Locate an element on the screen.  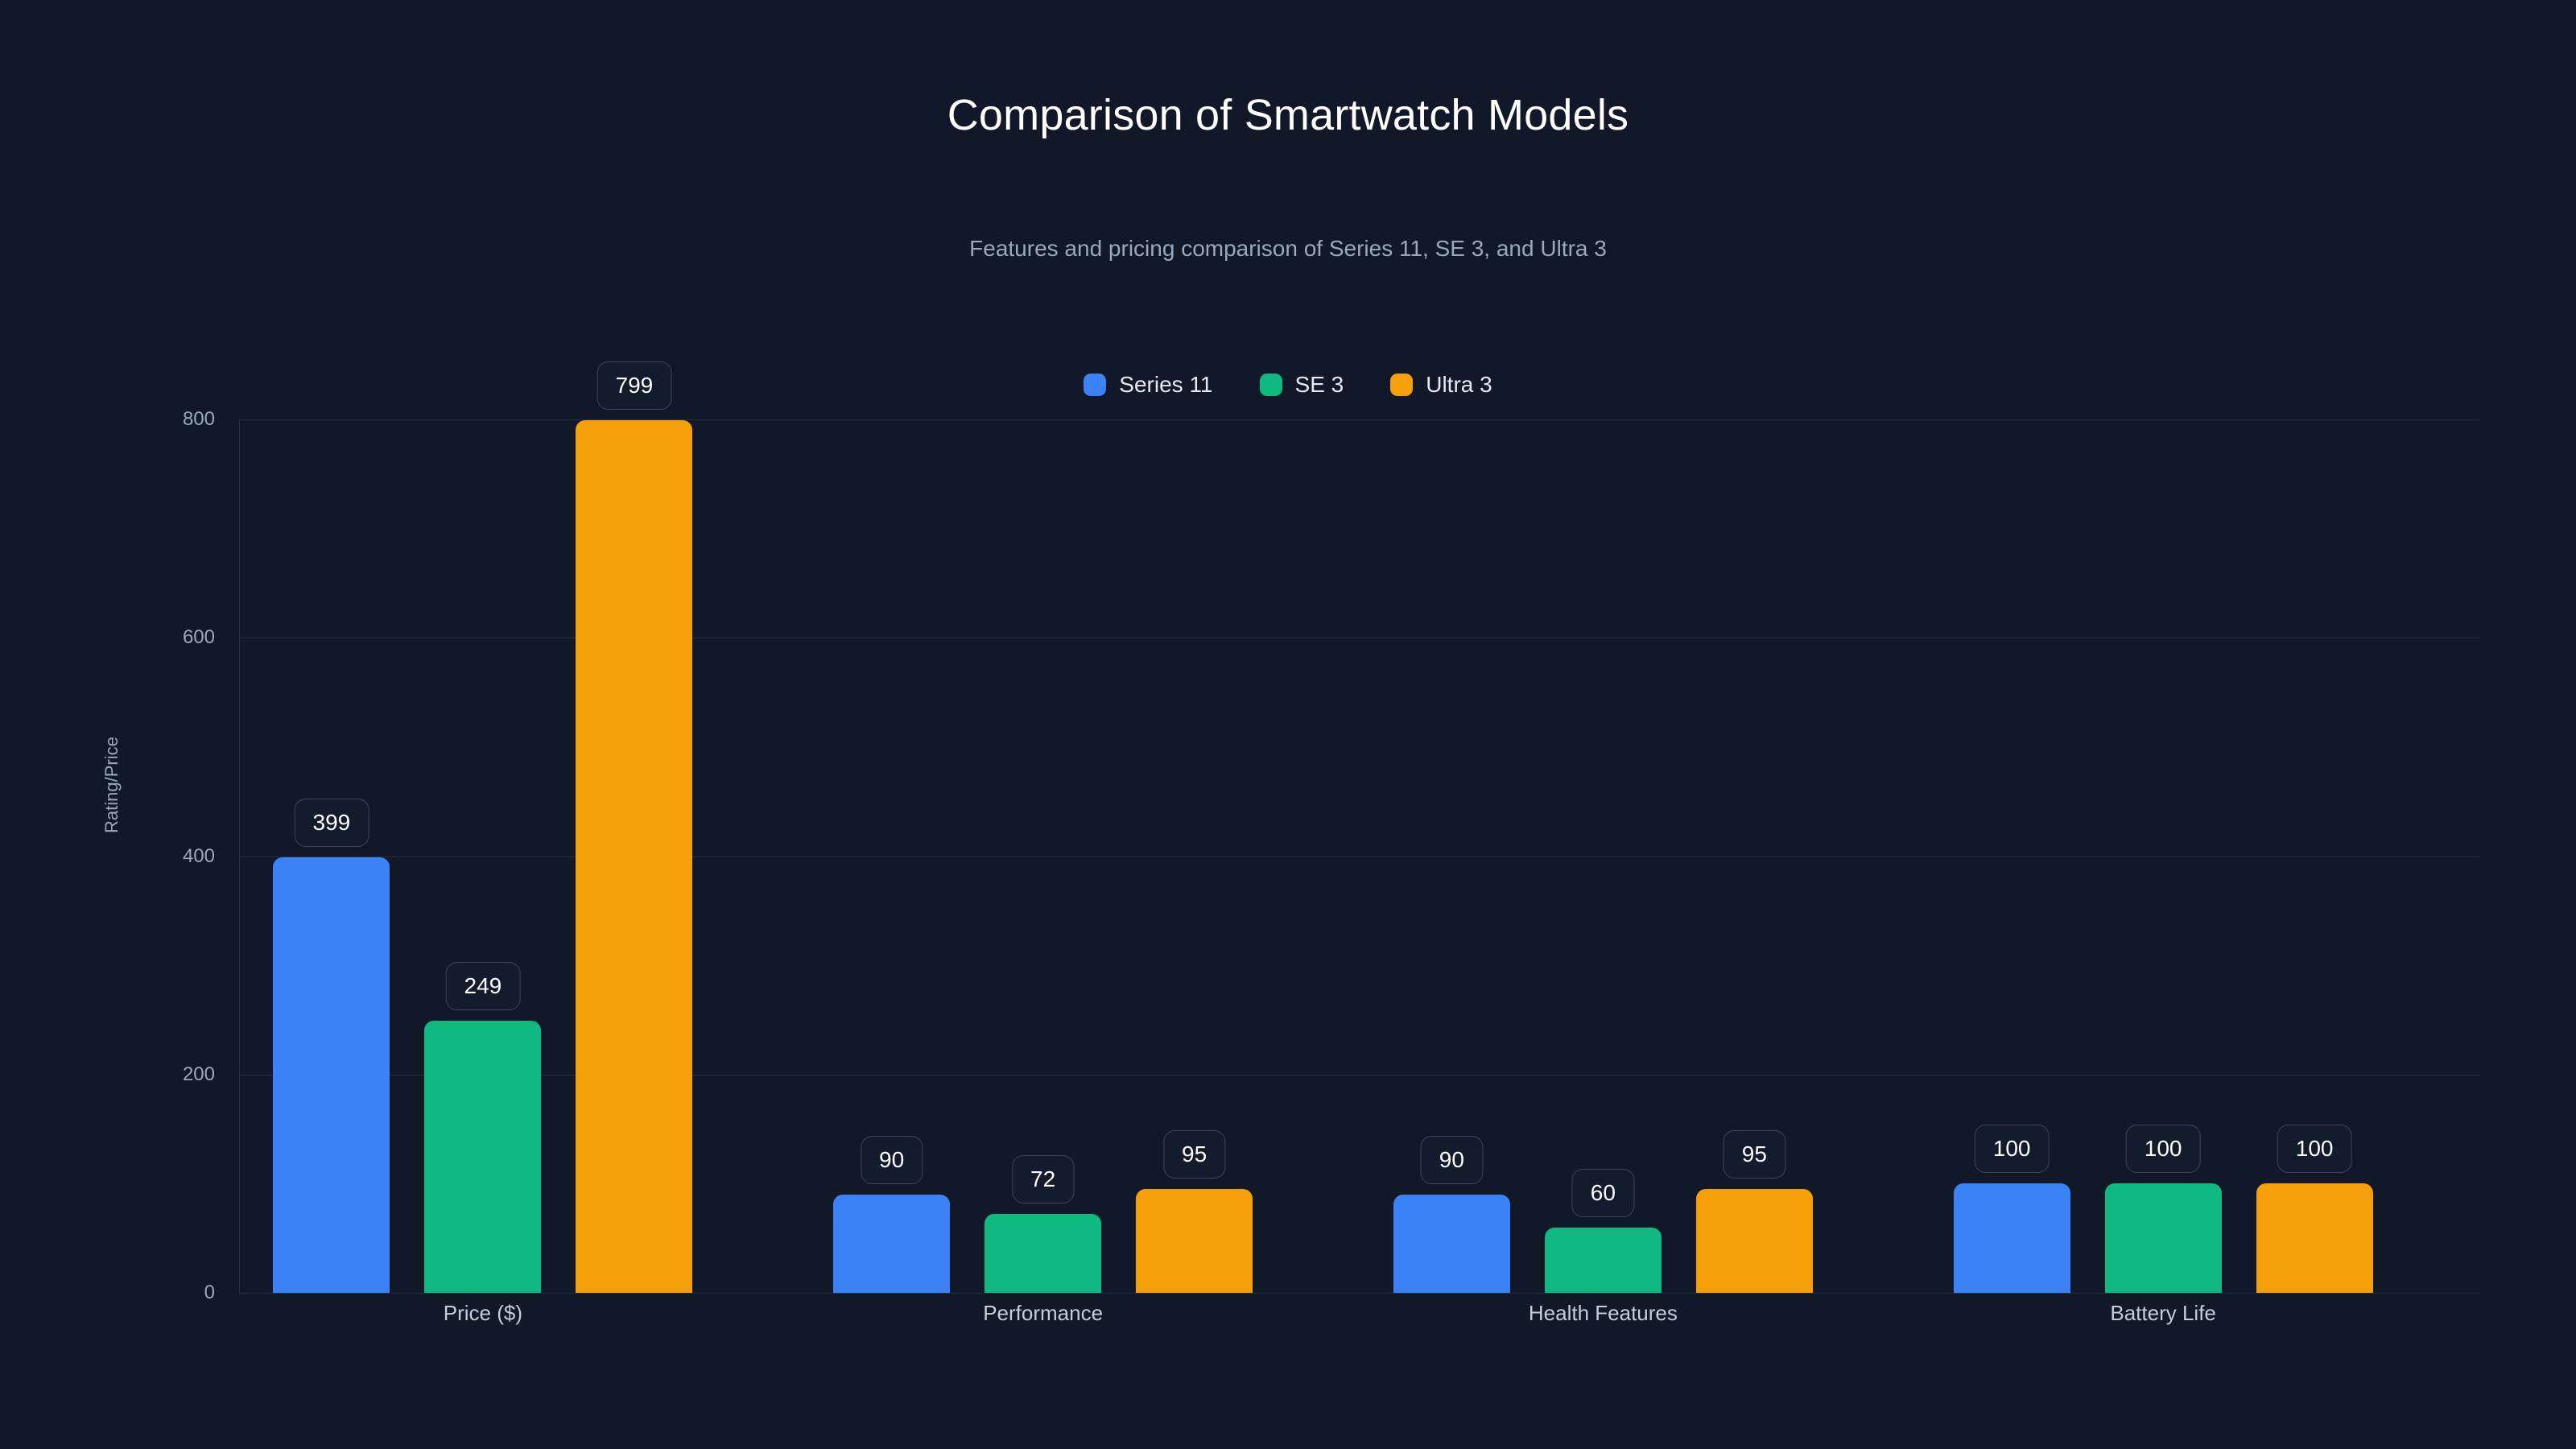
x-axis-tick-label: Performance is located at coordinates (1043, 1313).